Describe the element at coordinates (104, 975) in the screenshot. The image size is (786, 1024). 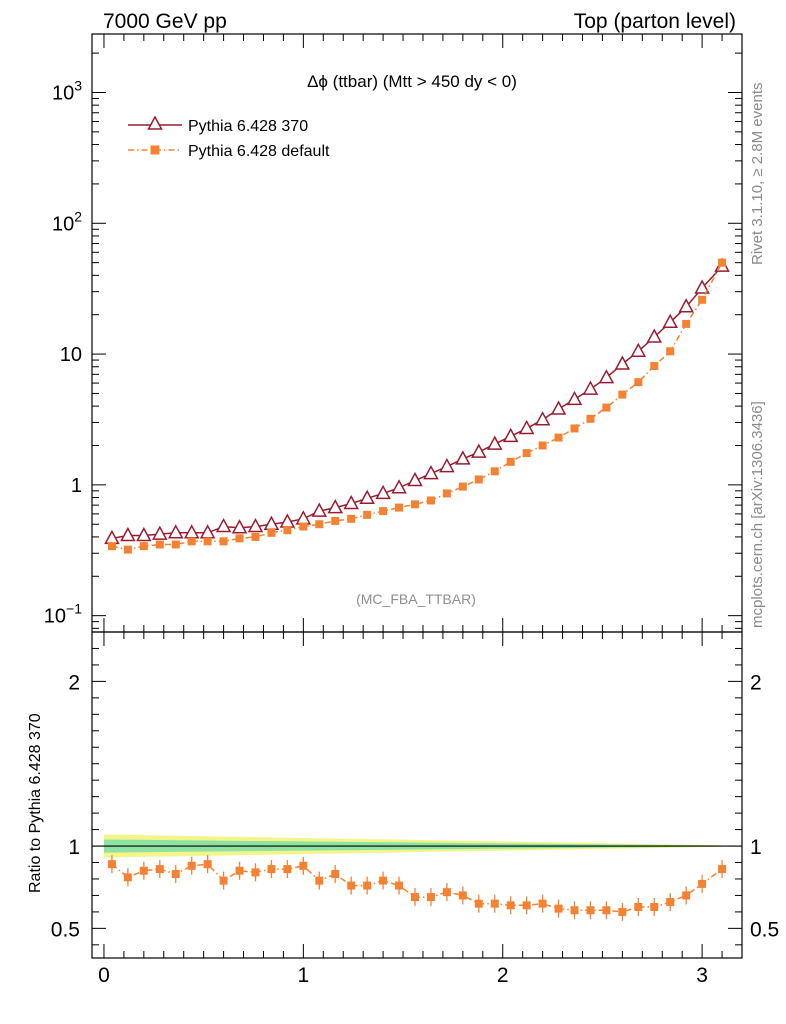
I see `x-tick-label: 0` at that location.